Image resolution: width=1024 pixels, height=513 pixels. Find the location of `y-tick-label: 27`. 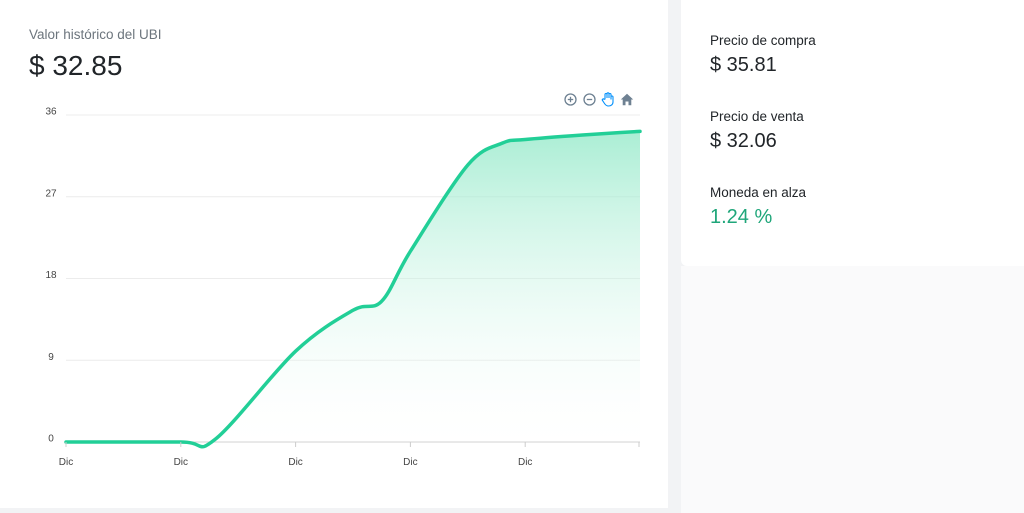

y-tick-label: 27 is located at coordinates (51, 193).